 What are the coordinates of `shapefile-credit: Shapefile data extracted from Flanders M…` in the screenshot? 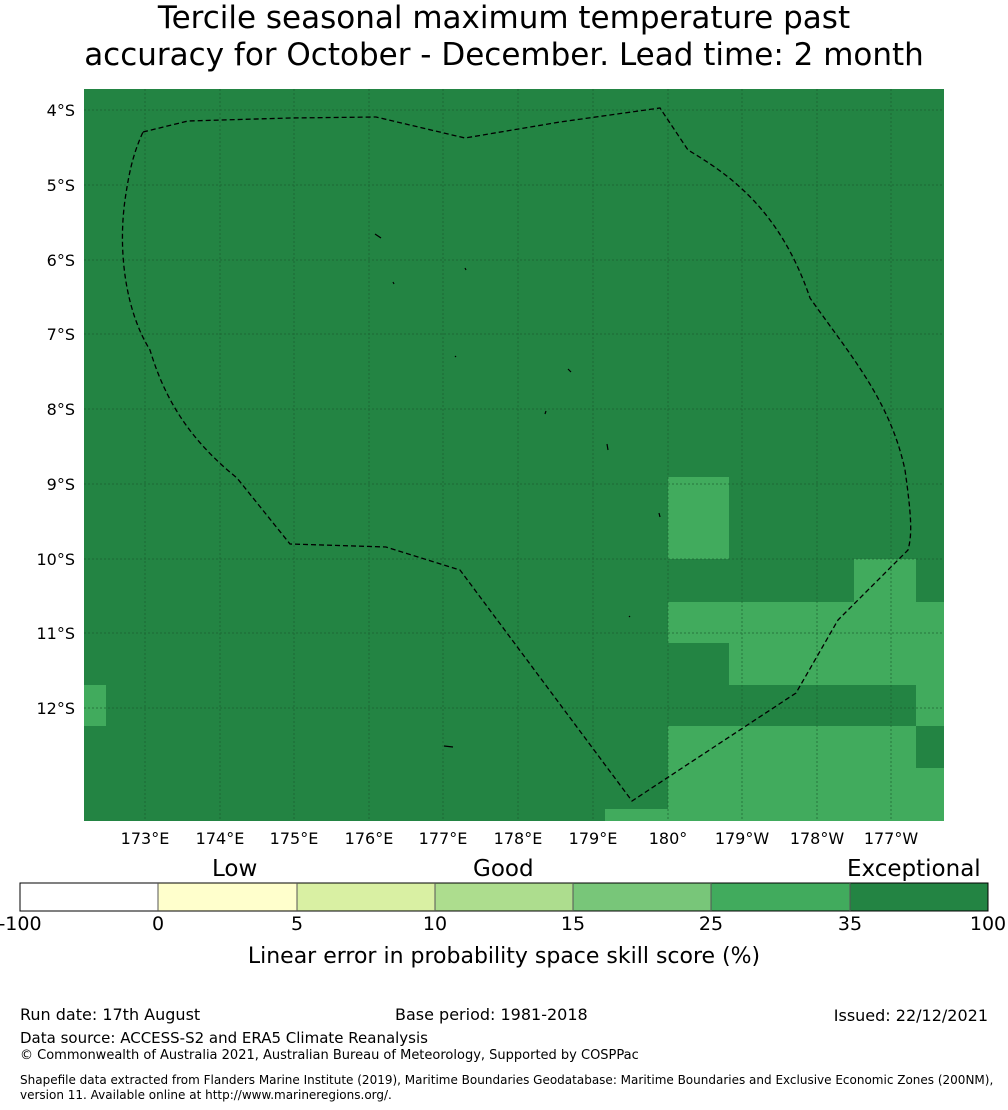 It's located at (510, 1088).